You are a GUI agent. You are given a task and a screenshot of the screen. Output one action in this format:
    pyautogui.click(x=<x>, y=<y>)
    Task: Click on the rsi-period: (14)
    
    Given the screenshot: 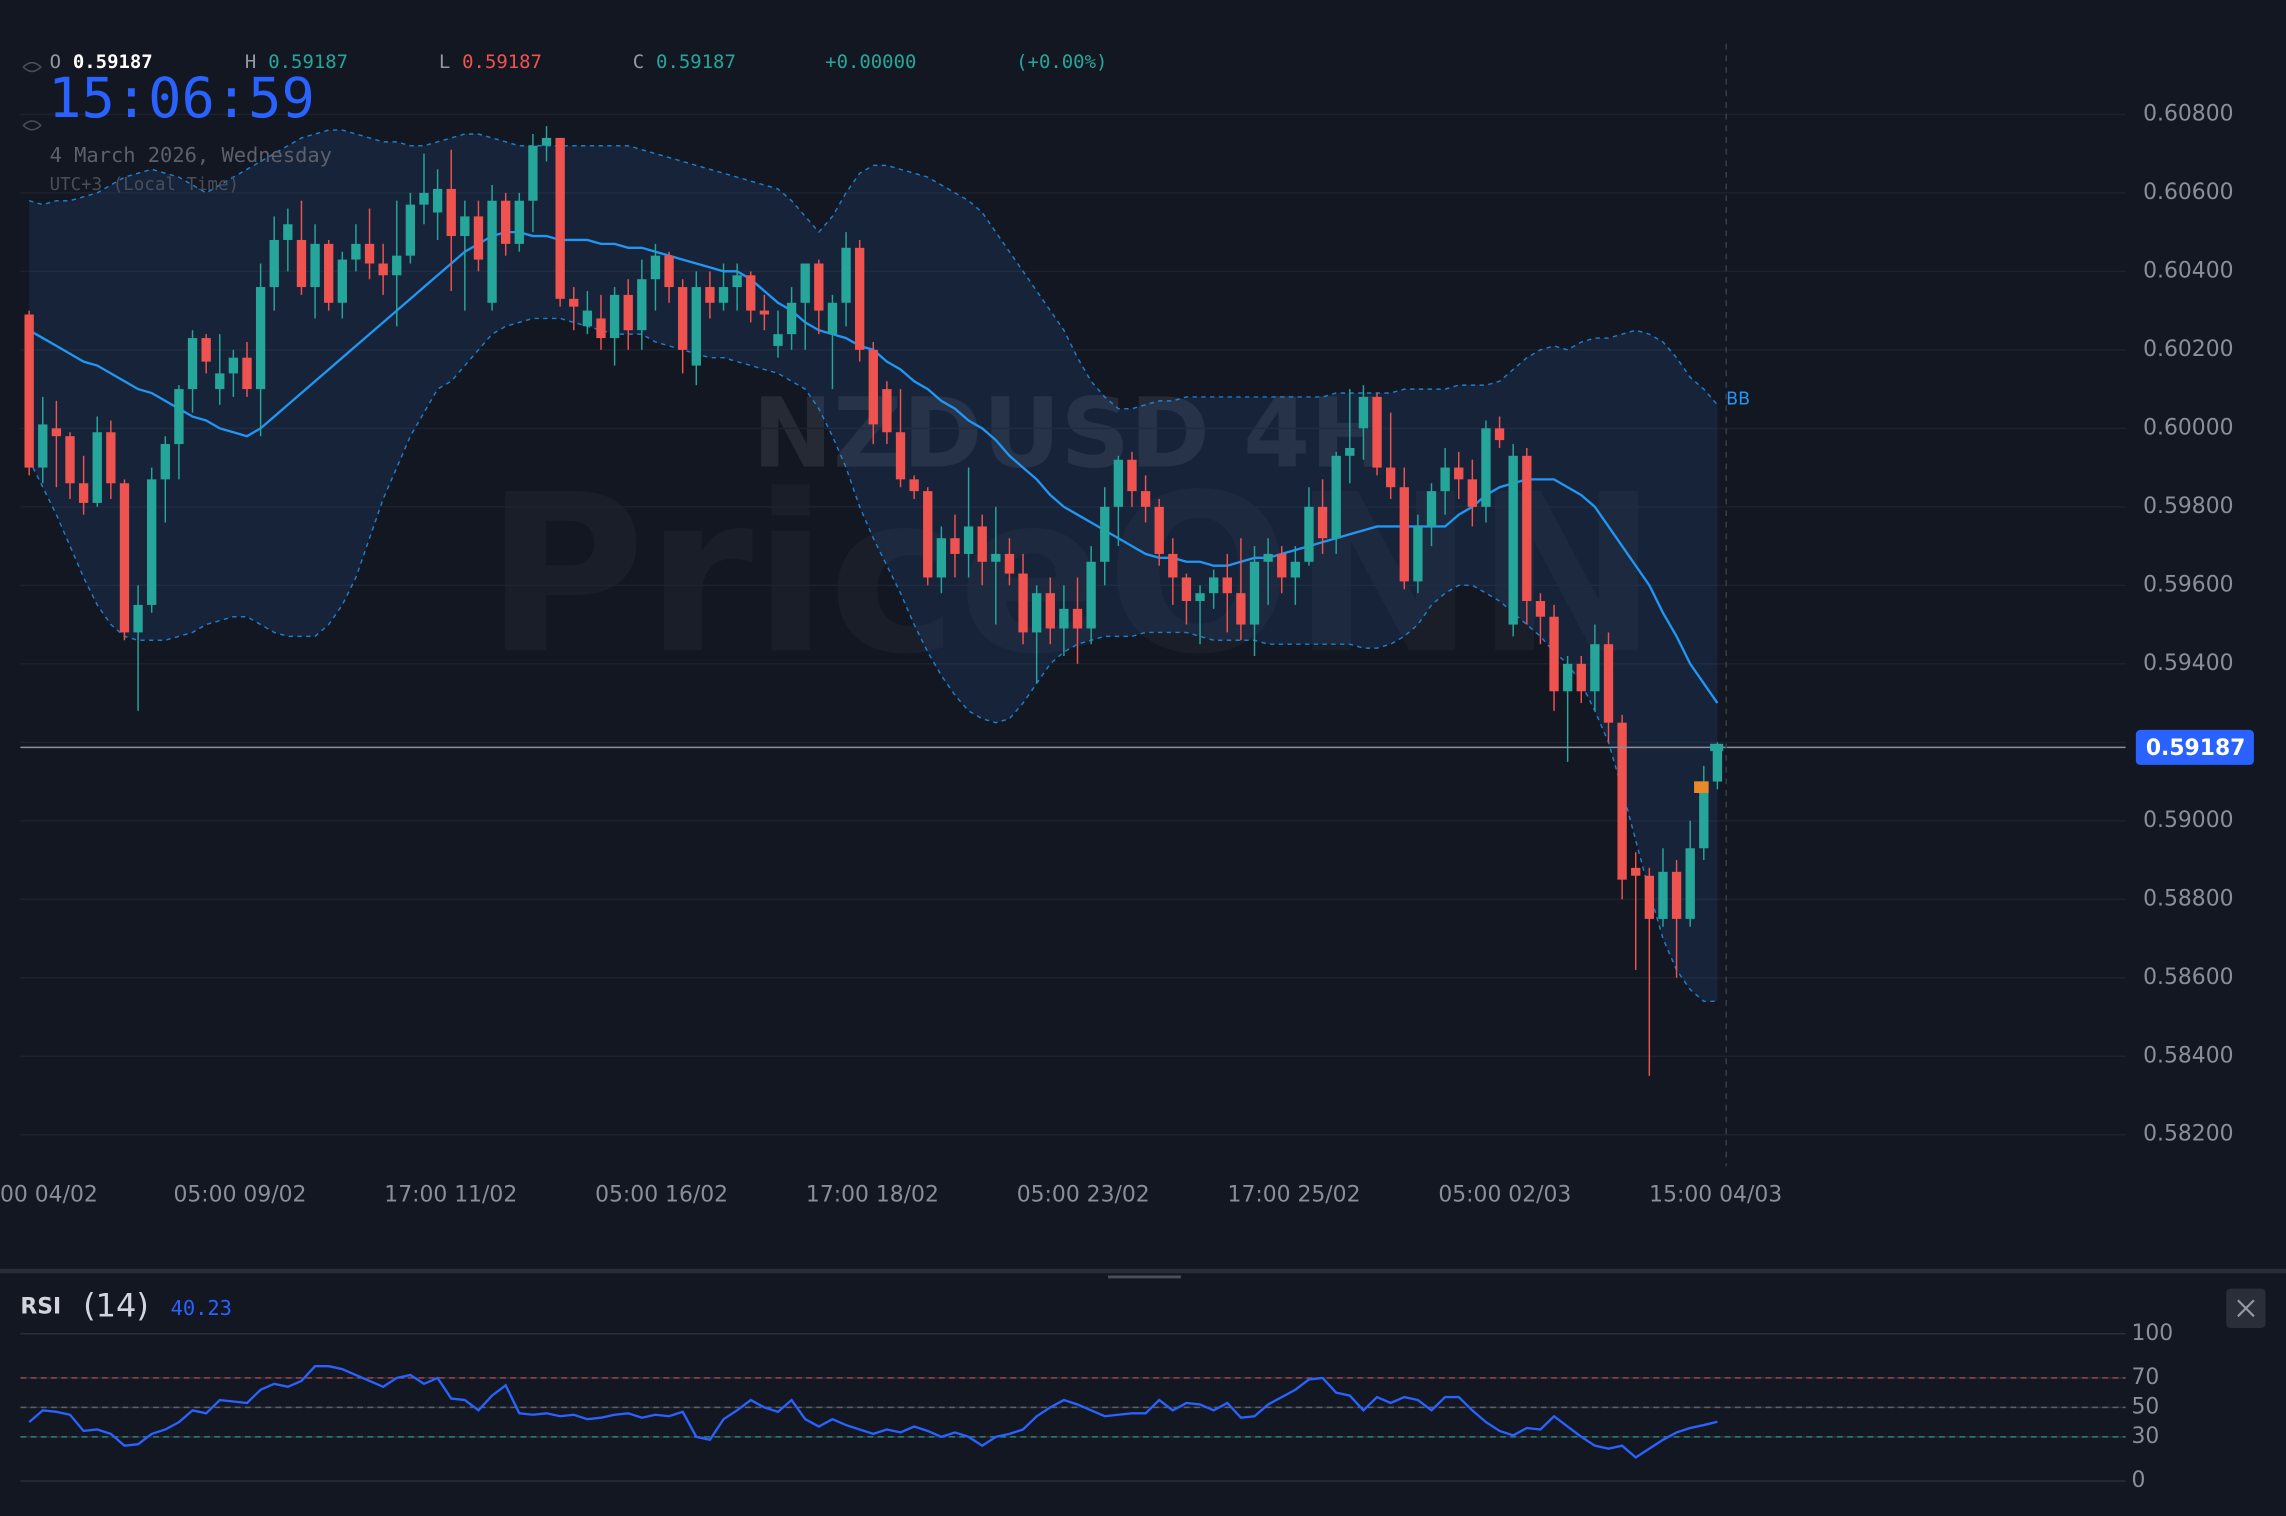 What is the action you would take?
    pyautogui.click(x=116, y=1306)
    